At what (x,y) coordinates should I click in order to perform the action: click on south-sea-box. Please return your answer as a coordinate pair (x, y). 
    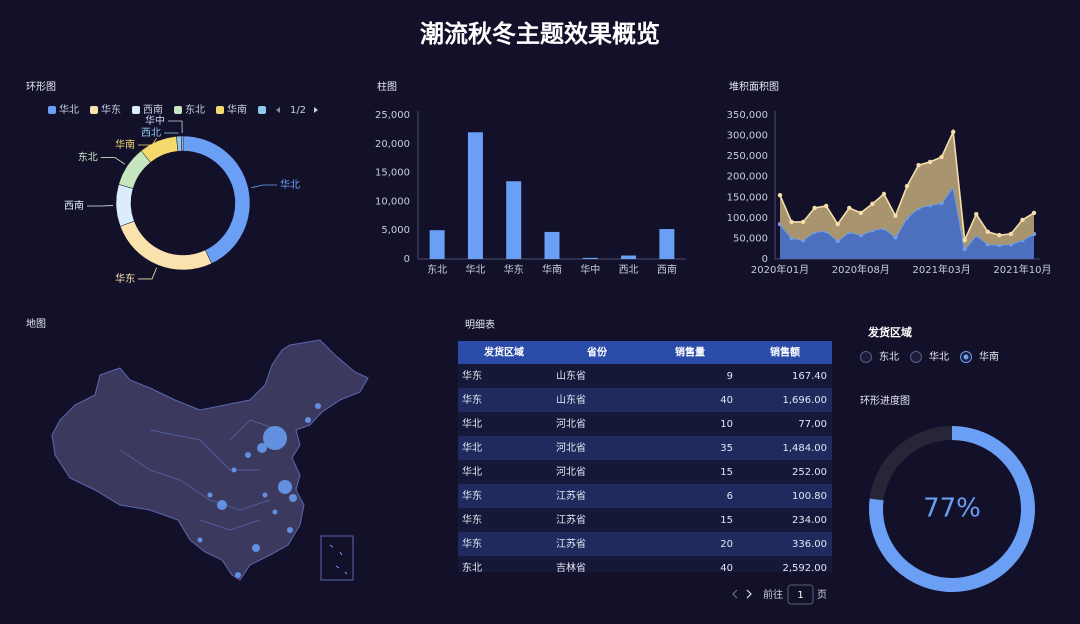
    Looking at the image, I should click on (337, 558).